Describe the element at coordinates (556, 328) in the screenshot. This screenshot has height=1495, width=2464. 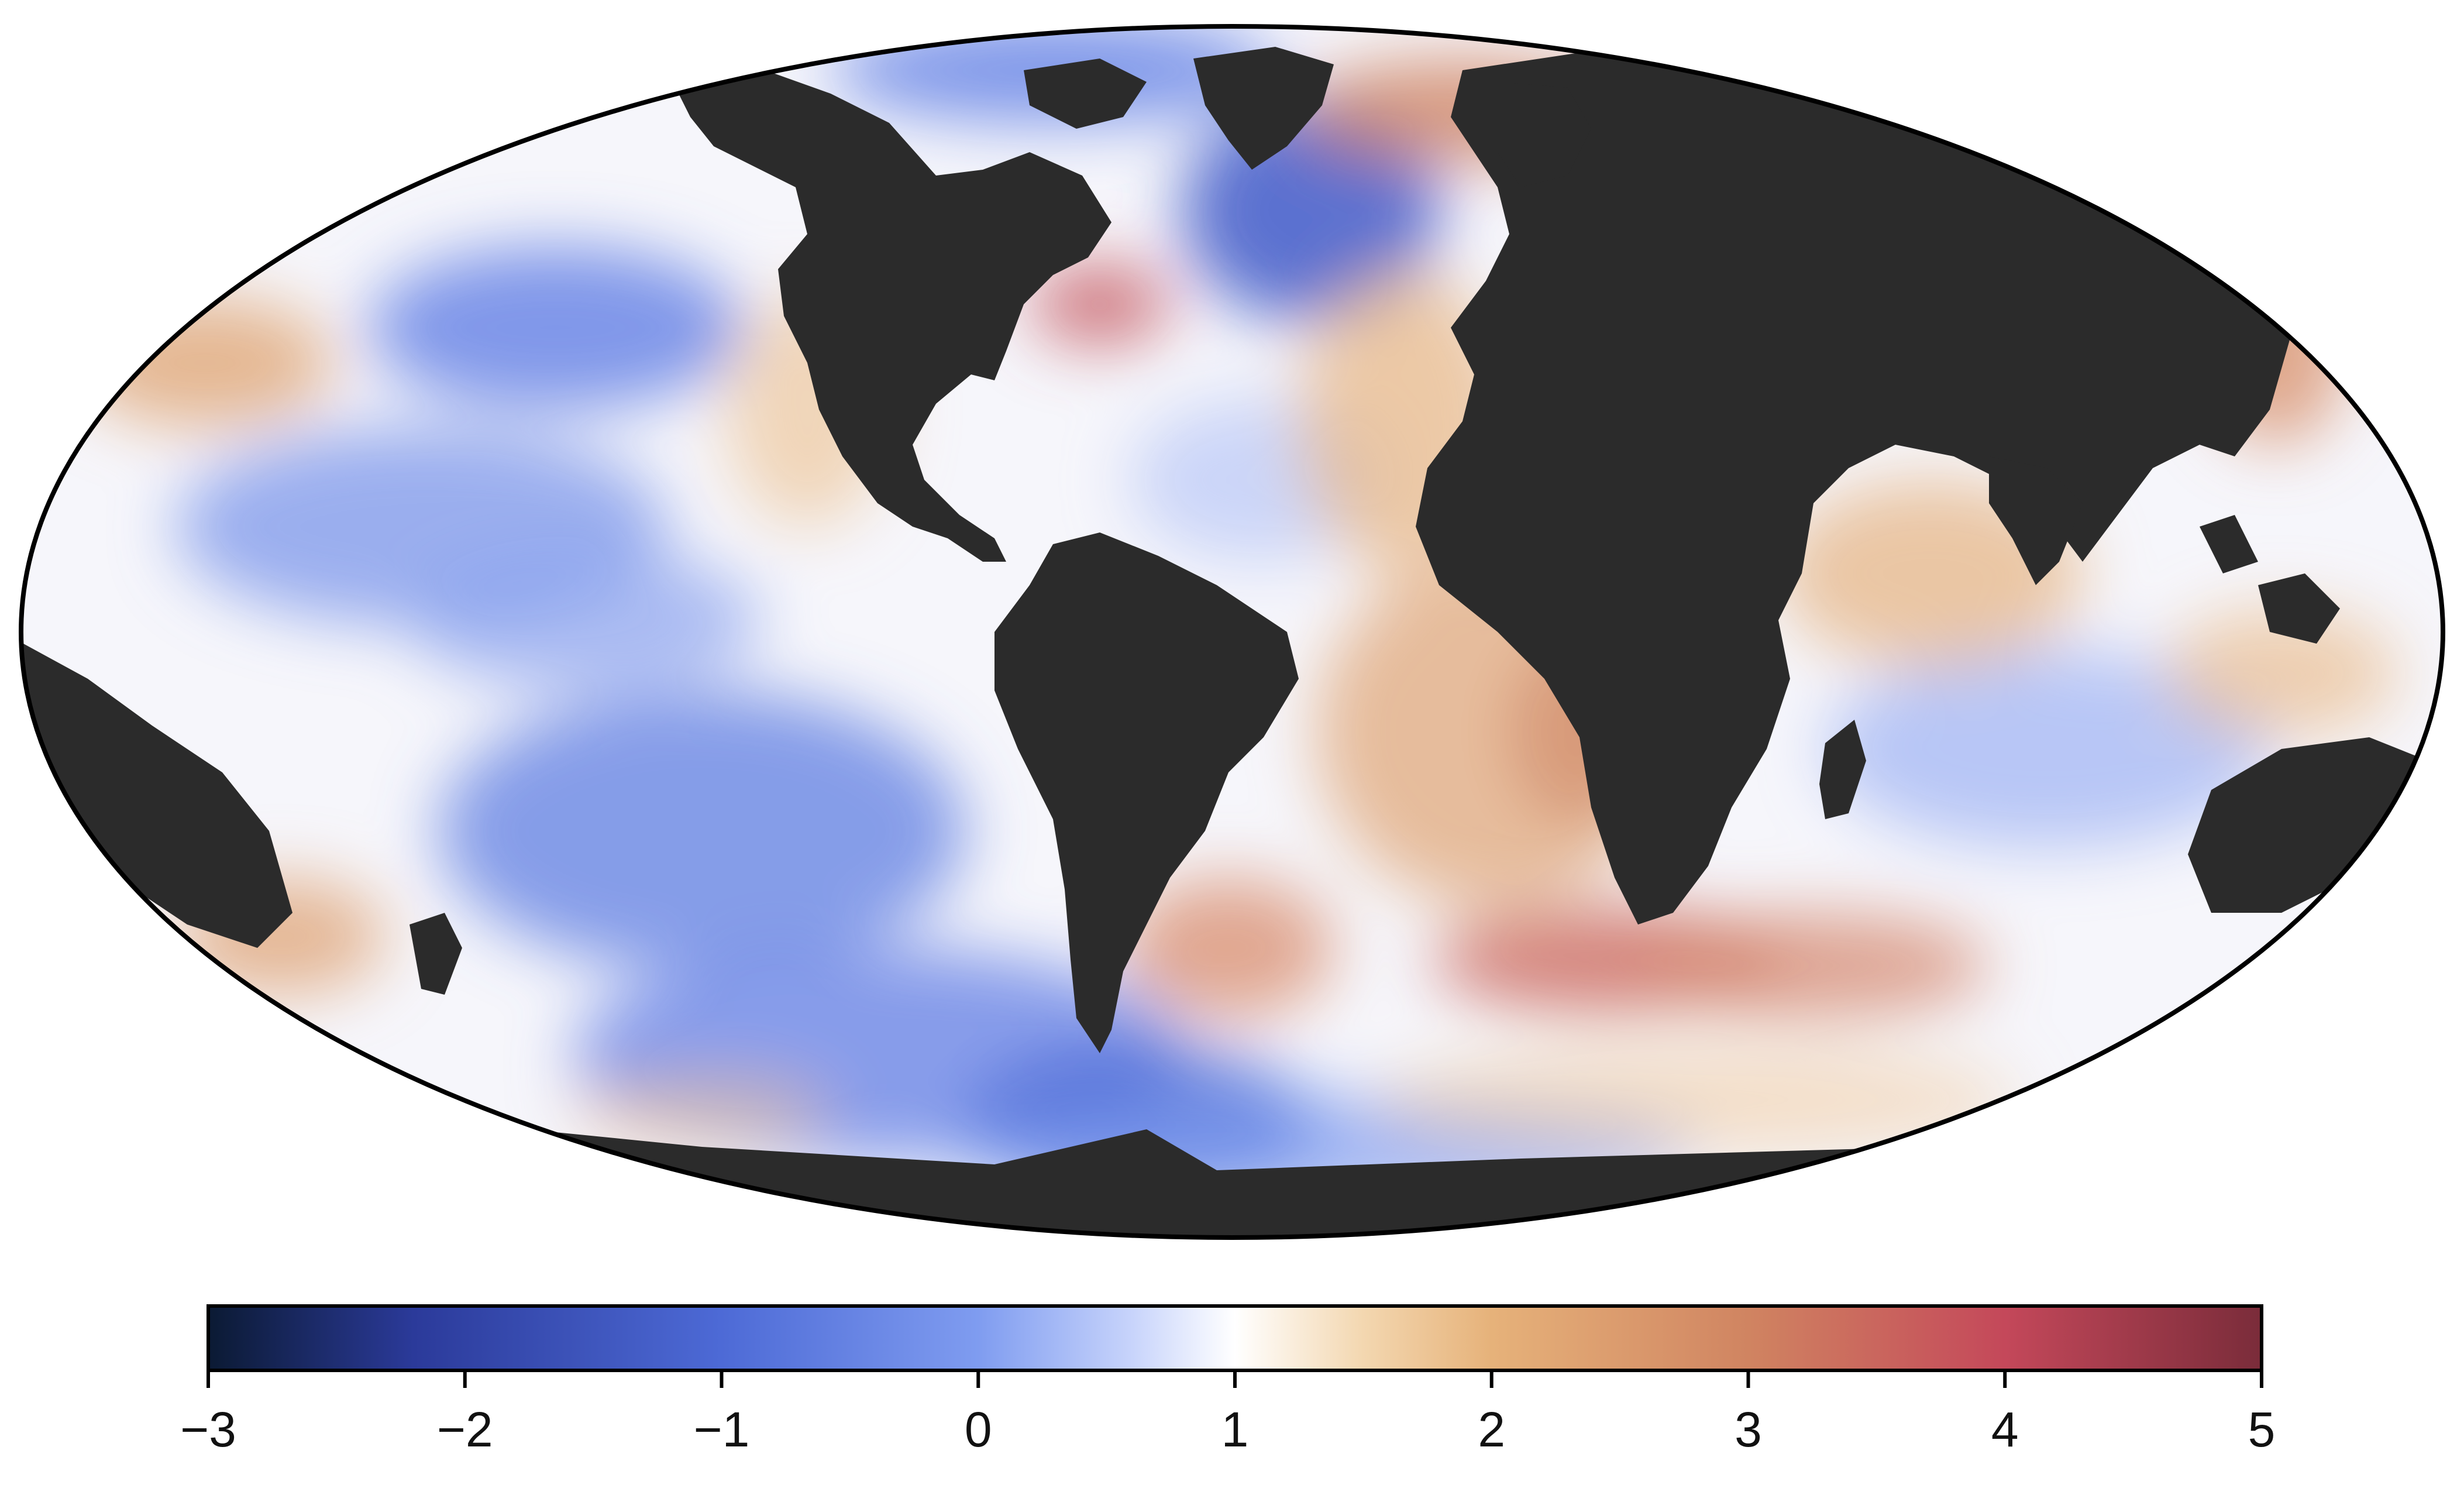
I see `anomaly-patch-north-pacific` at that location.